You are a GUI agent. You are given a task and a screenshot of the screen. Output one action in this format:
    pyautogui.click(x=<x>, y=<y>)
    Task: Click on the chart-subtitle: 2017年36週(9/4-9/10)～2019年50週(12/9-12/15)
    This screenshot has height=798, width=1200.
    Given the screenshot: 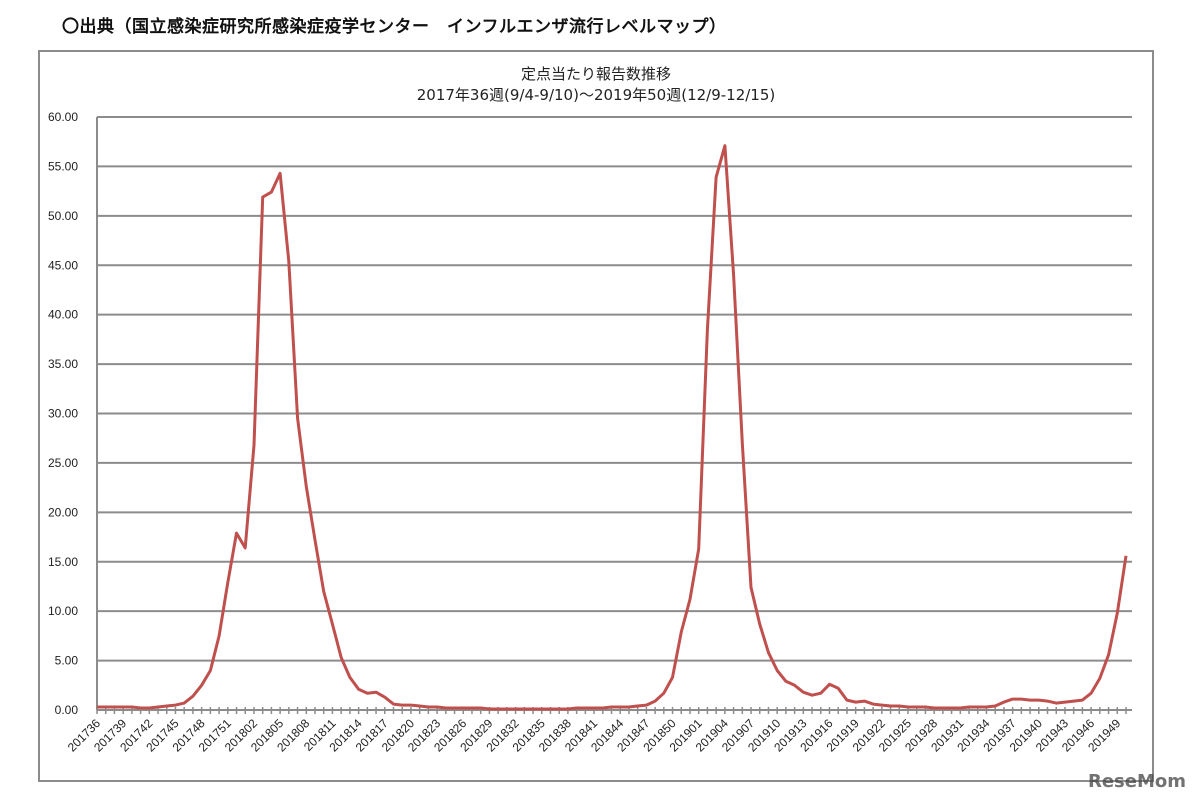 What is the action you would take?
    pyautogui.click(x=596, y=95)
    